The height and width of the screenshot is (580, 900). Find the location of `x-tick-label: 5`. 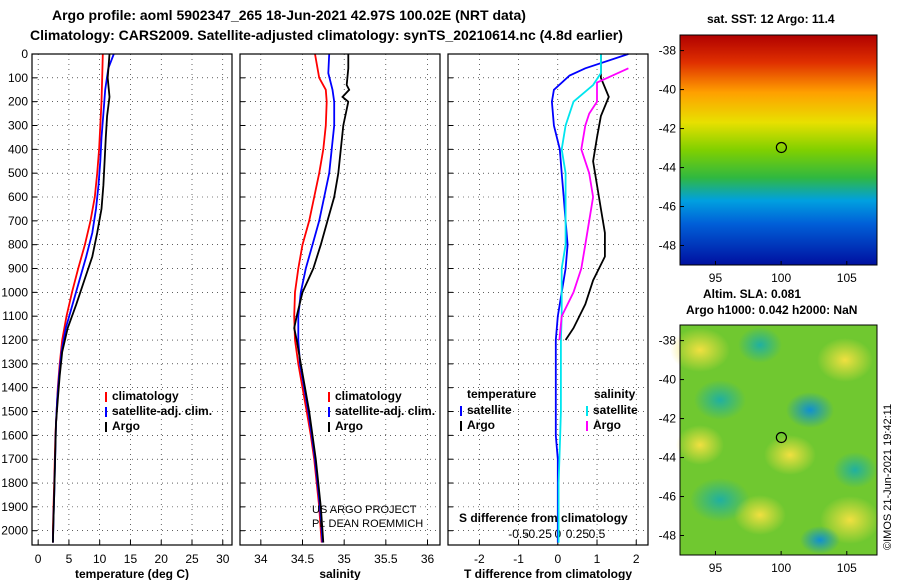

x-tick-label: 5 is located at coordinates (69, 559).